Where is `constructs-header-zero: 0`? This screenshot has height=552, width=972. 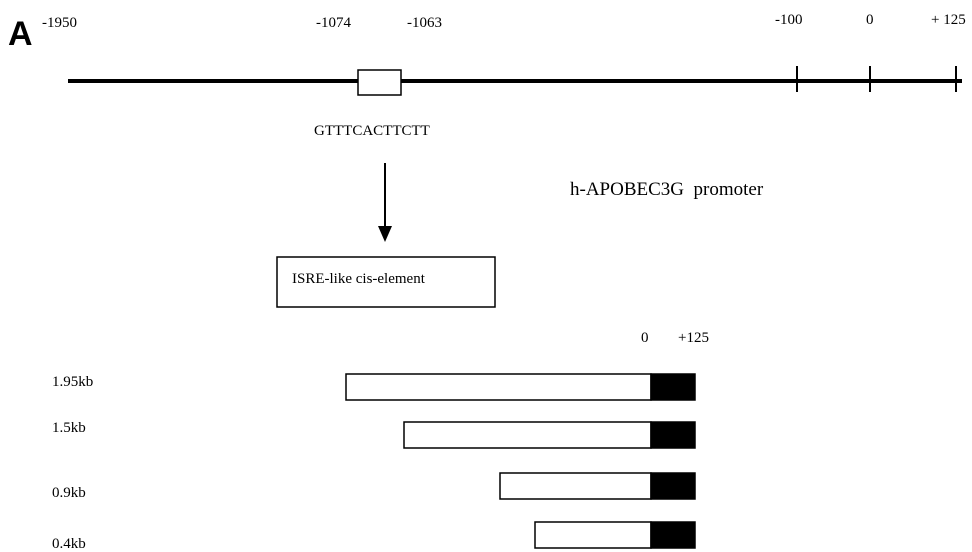
constructs-header-zero: 0 is located at coordinates (645, 338).